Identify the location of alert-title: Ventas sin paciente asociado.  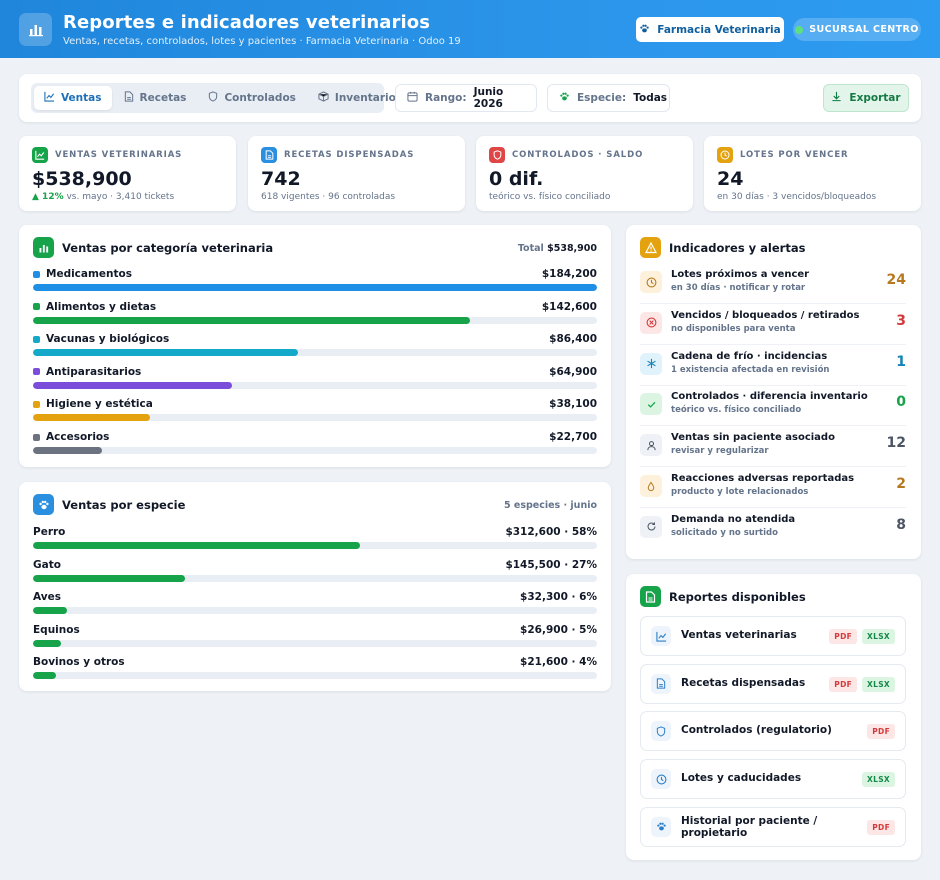
(753, 438).